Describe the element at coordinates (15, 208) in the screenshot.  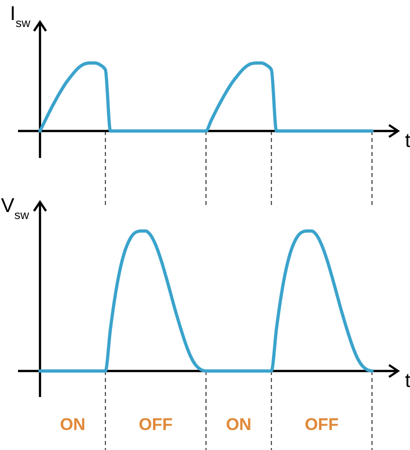
I see `y-axis-title: V$_{sw}$` at that location.